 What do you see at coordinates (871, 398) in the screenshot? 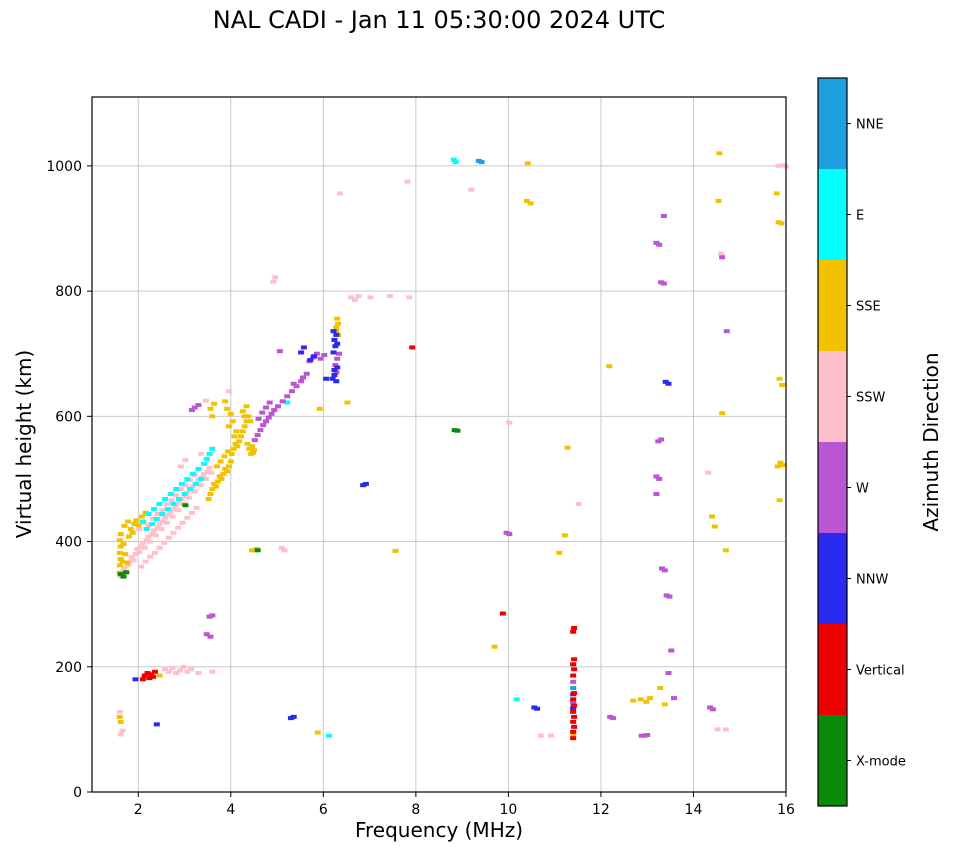
I see `colorbar-label-ssw: SSW` at bounding box center [871, 398].